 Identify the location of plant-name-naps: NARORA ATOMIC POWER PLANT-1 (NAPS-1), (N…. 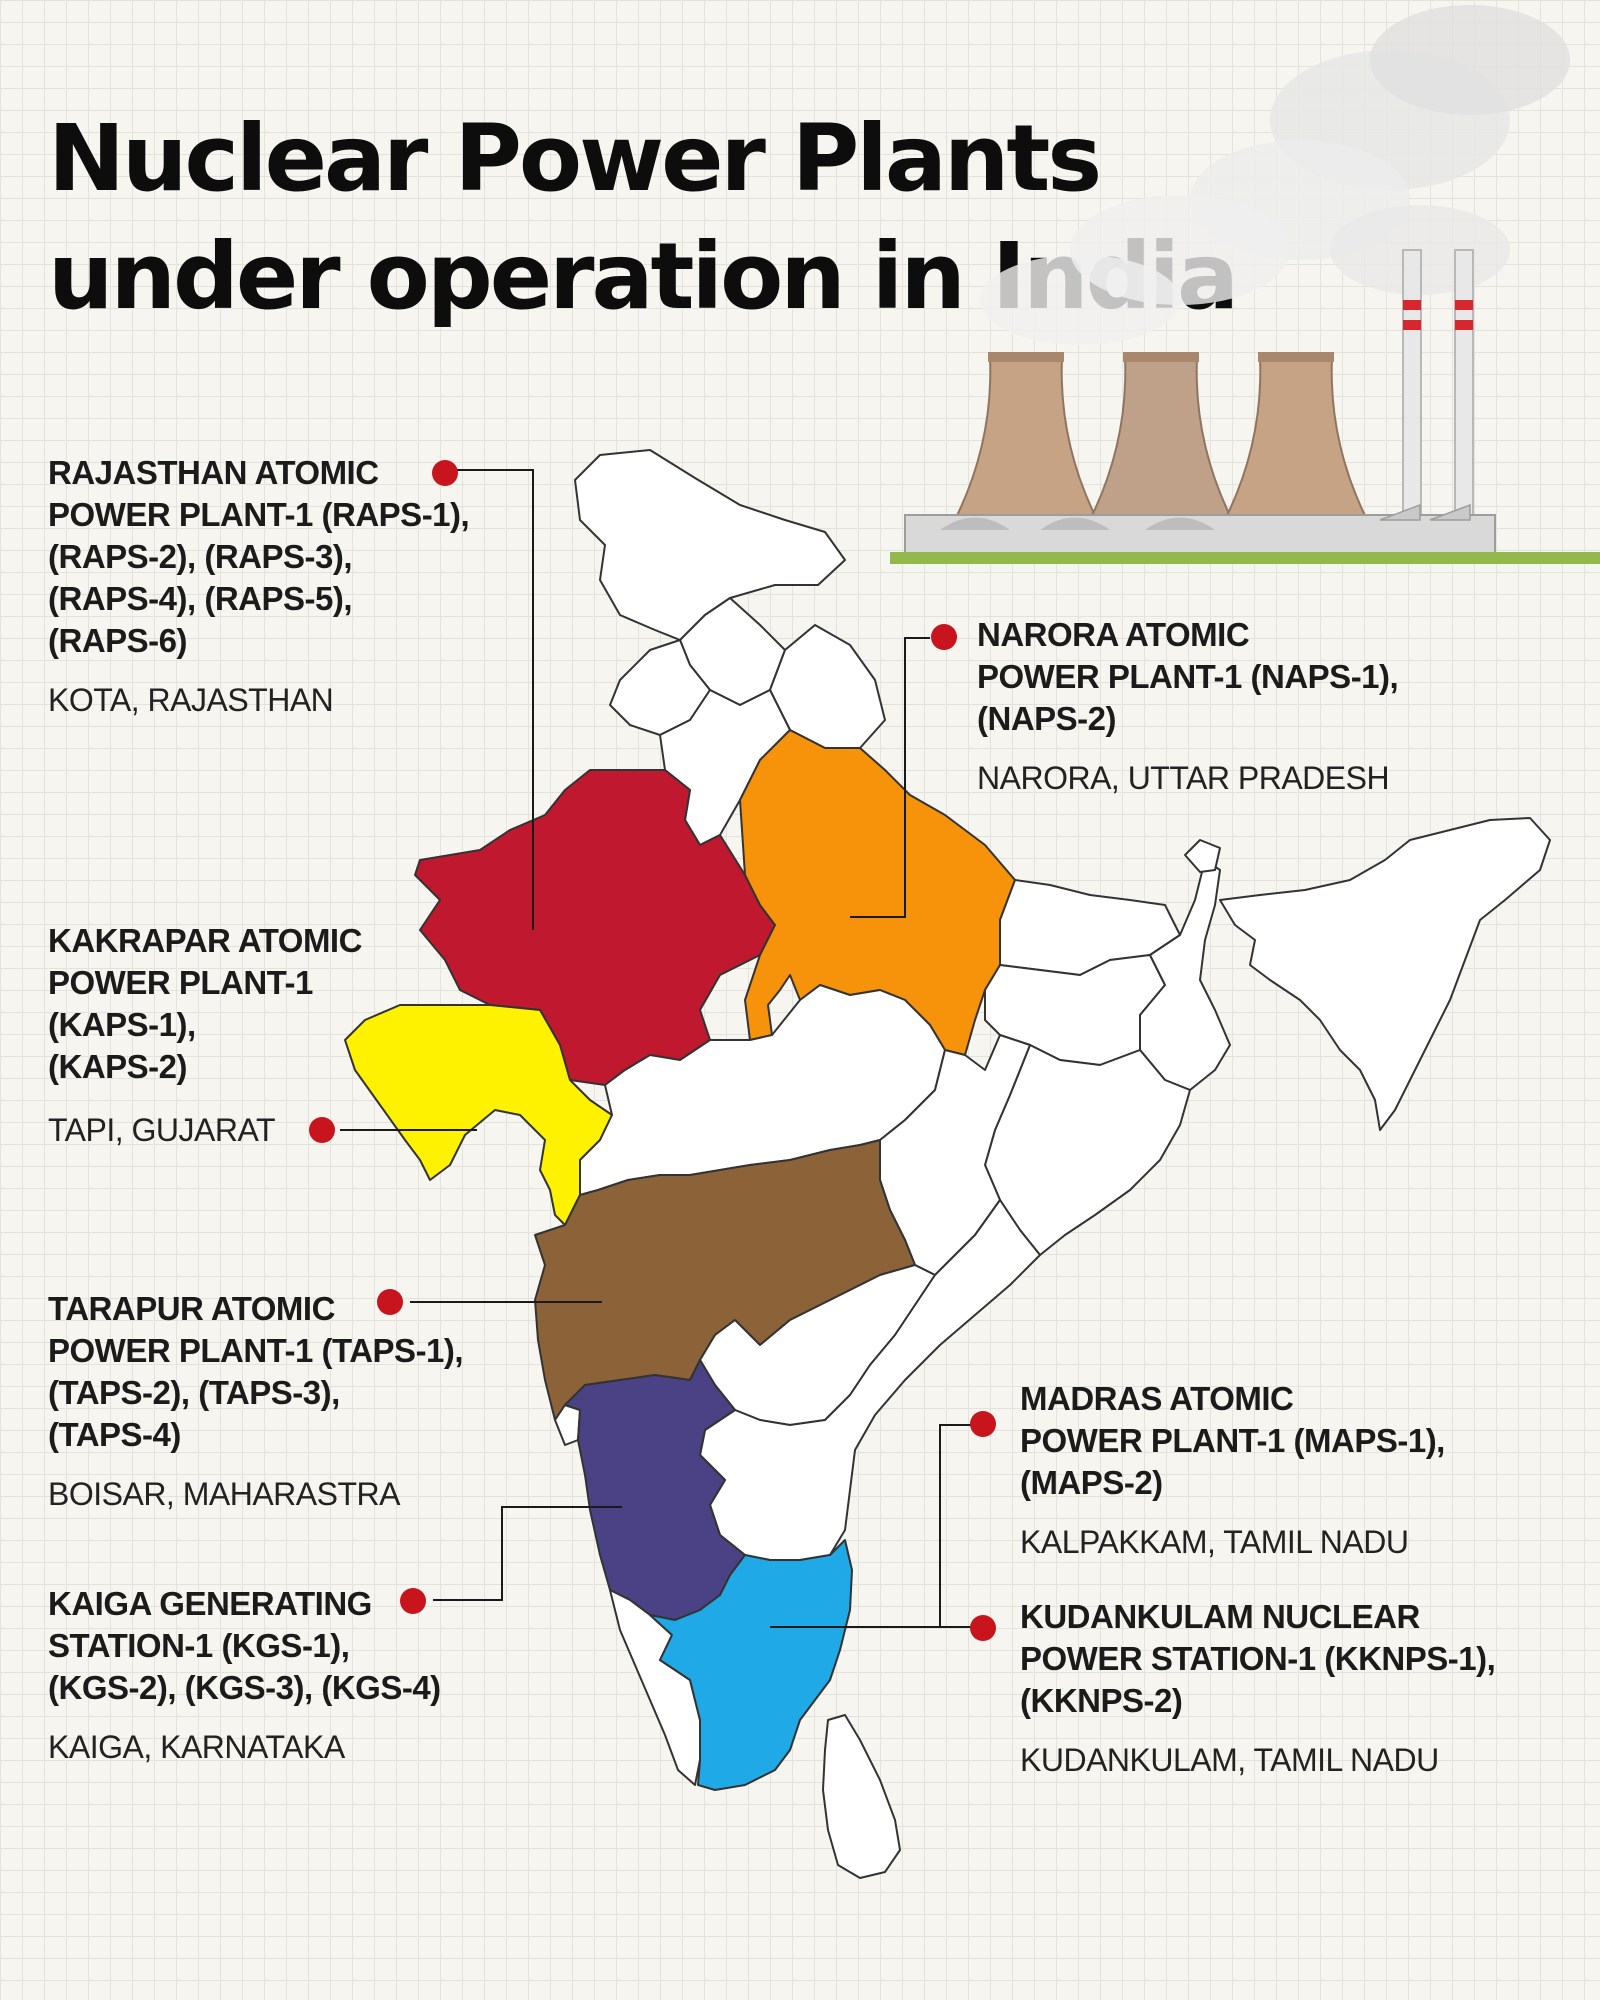
(1188, 677).